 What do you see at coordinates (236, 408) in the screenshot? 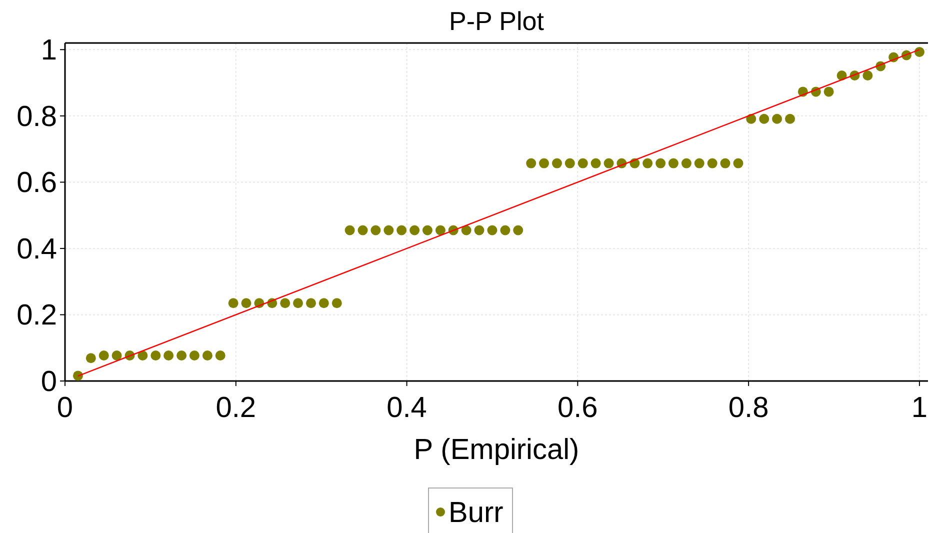
I see `x-tick-label: 0.2` at bounding box center [236, 408].